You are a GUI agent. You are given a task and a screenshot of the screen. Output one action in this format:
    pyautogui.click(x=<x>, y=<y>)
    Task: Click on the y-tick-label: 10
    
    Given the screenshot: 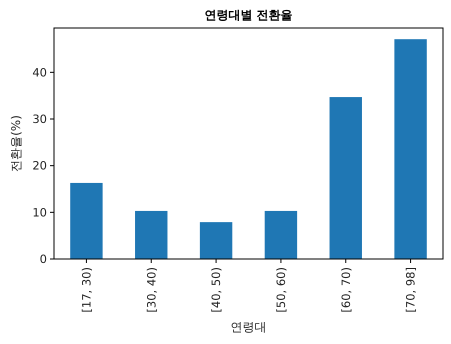 What is the action you would take?
    pyautogui.click(x=39, y=212)
    